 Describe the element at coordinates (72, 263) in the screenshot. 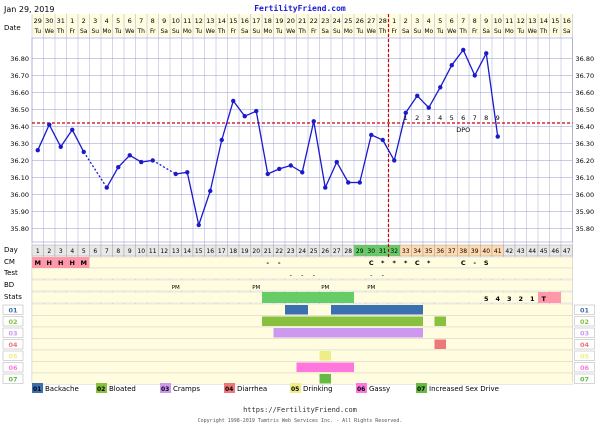

I see `cm-value: H` at that location.